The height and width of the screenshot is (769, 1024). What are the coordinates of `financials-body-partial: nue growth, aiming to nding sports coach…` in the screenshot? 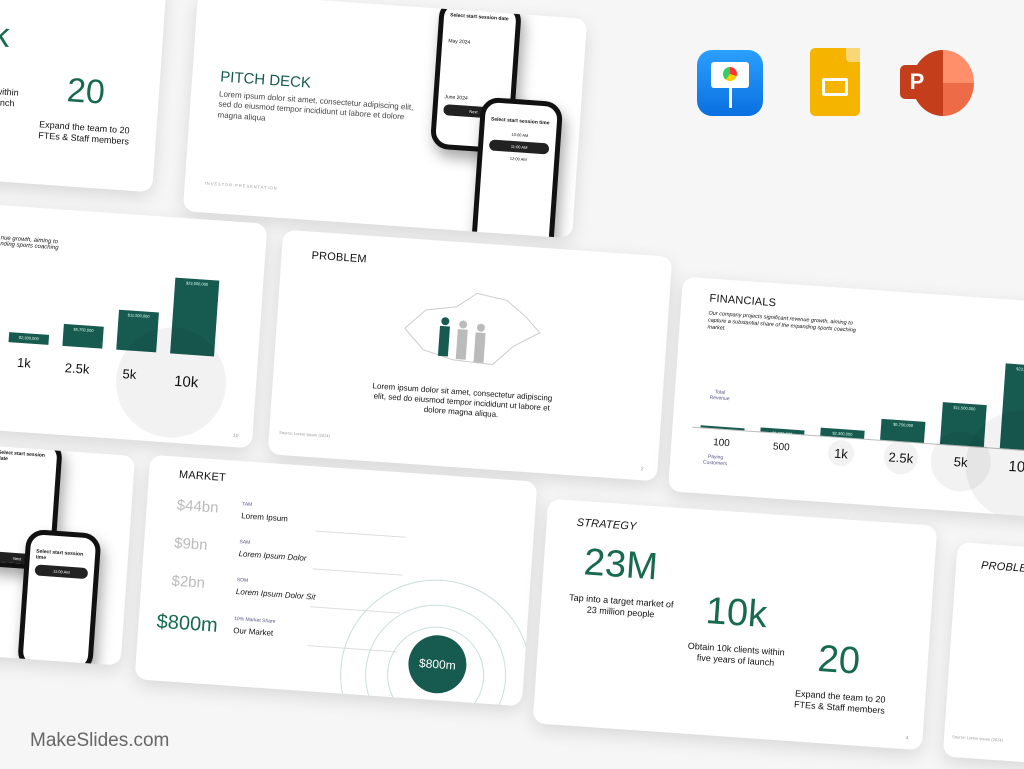 It's located at (29, 243).